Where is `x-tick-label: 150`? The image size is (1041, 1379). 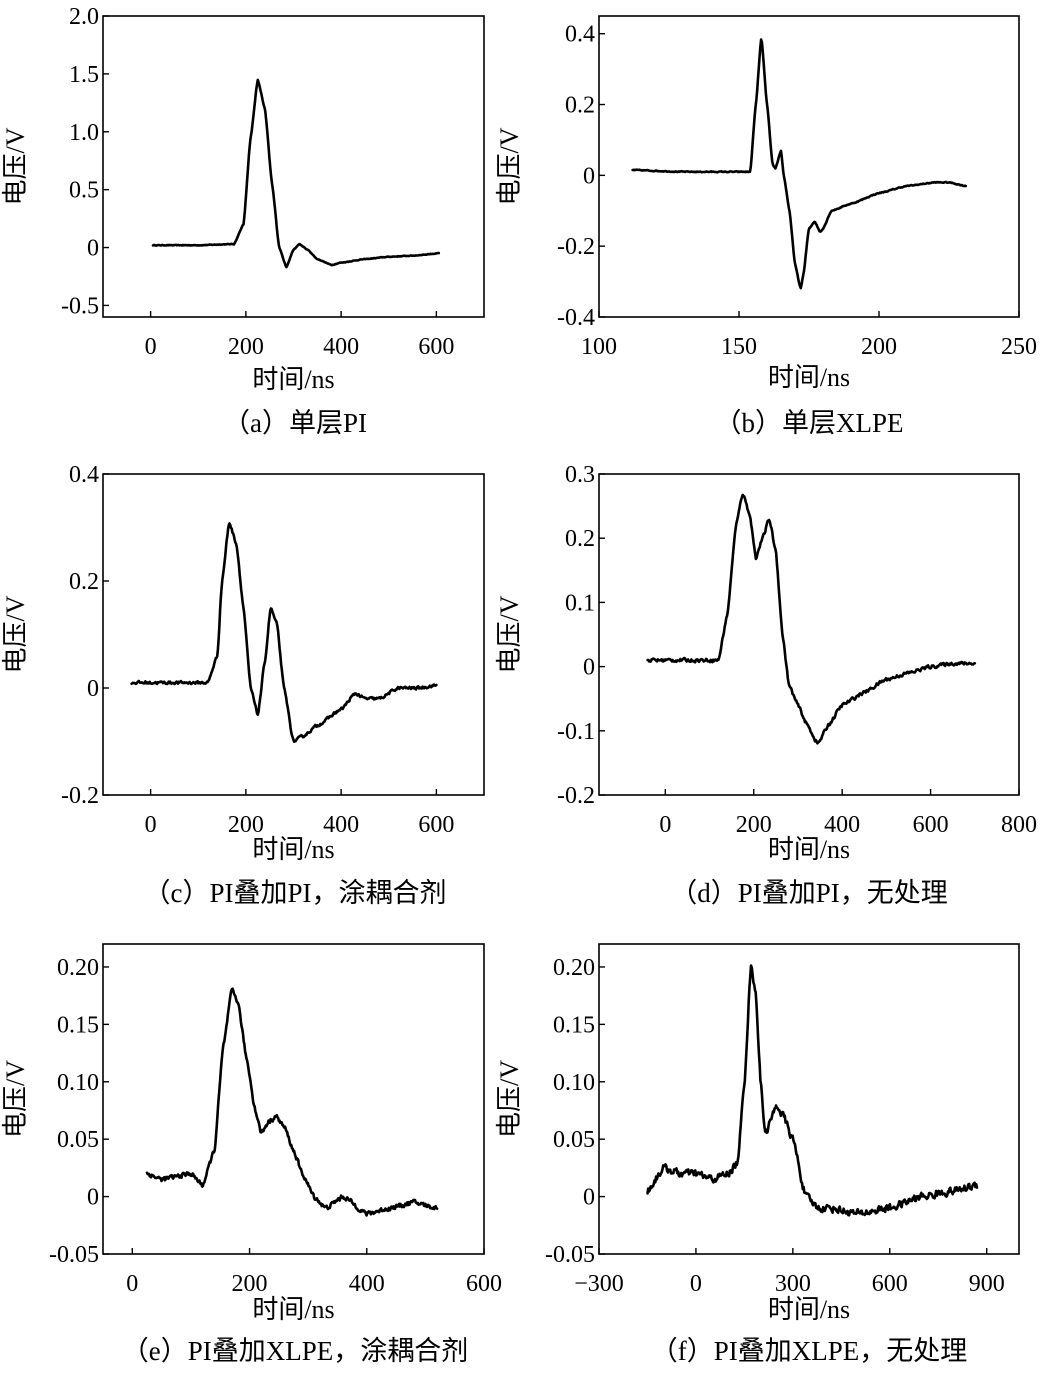 x-tick-label: 150 is located at coordinates (739, 347).